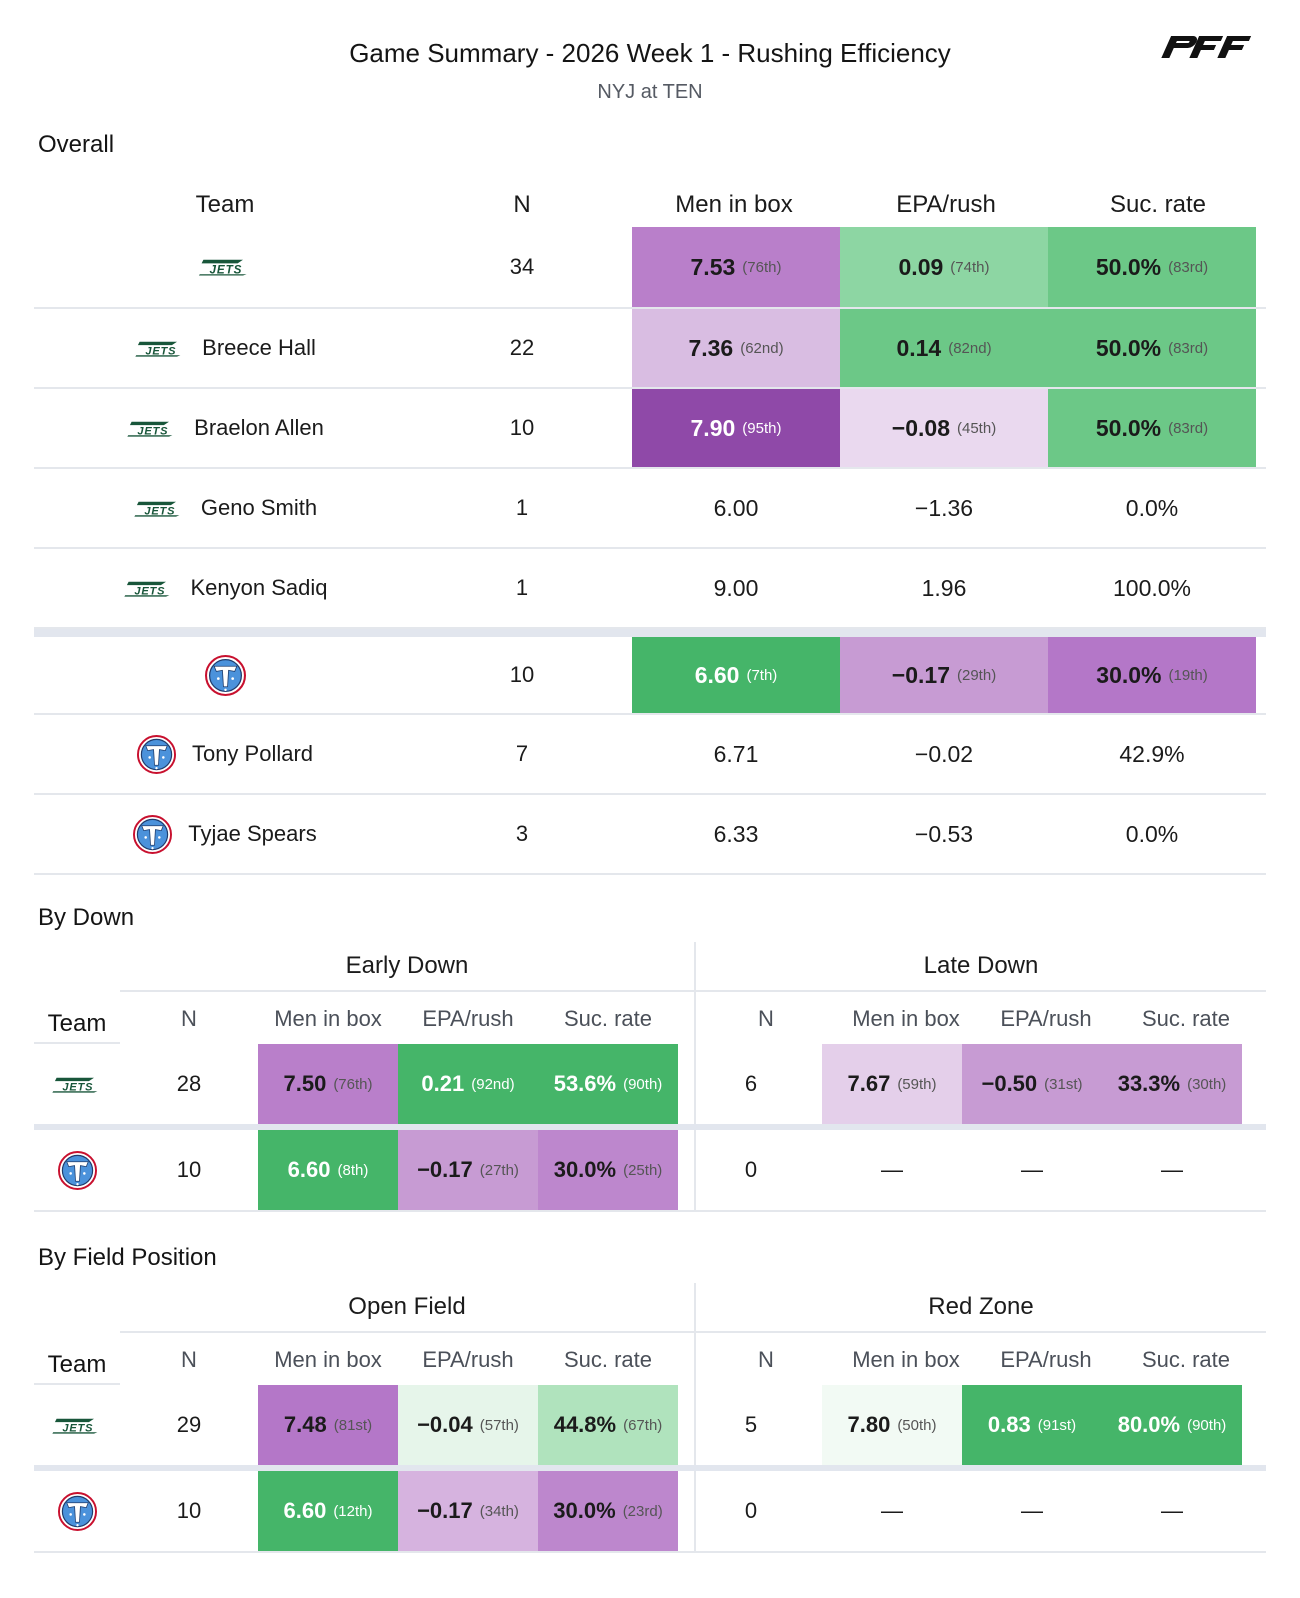 This screenshot has width=1300, height=1598. I want to click on team-cell: JETS Braelon Allen, so click(225, 428).